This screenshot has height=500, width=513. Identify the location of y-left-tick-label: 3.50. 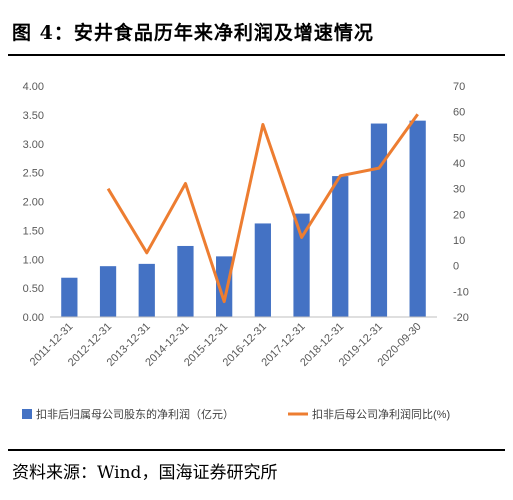
(33, 116).